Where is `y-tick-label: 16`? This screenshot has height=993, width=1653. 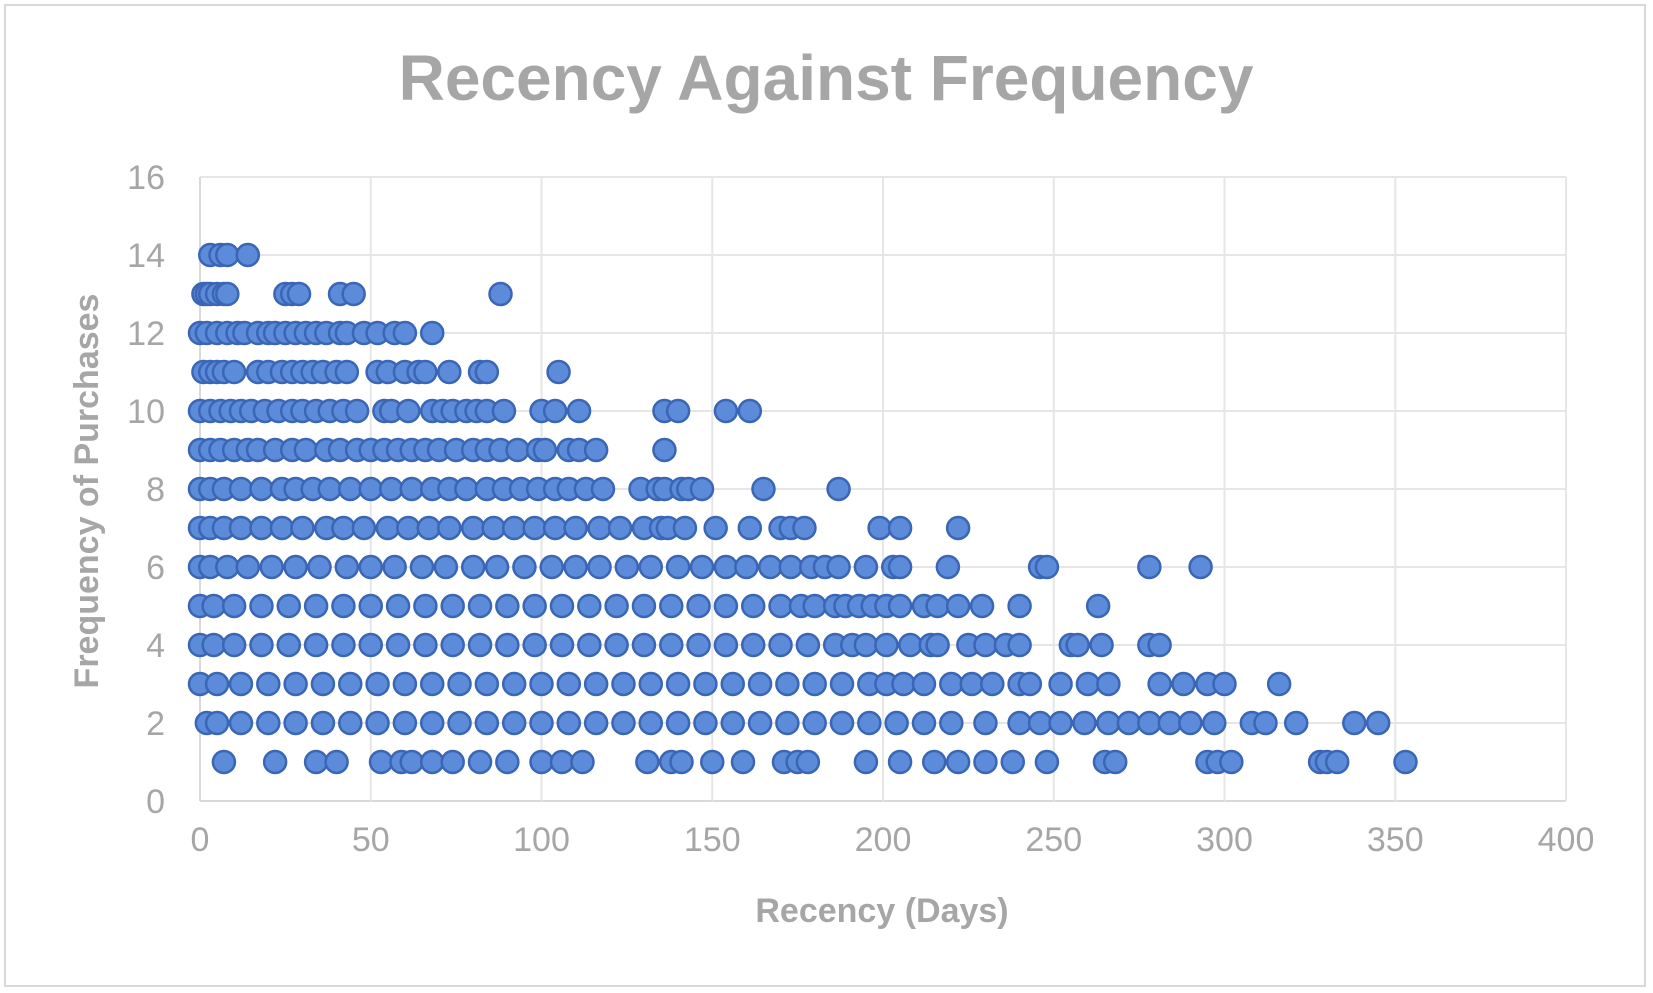 y-tick-label: 16 is located at coordinates (146, 178).